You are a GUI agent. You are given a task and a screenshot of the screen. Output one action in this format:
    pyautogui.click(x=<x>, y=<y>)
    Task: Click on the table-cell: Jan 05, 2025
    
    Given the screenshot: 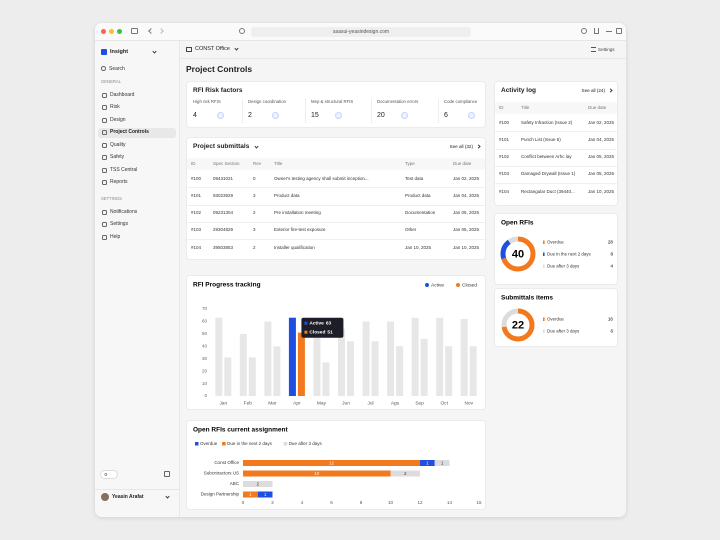 What is the action you would take?
    pyautogui.click(x=601, y=157)
    